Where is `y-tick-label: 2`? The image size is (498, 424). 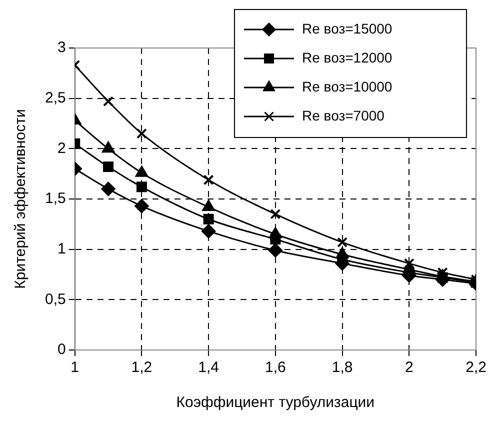 y-tick-label: 2 is located at coordinates (62, 148).